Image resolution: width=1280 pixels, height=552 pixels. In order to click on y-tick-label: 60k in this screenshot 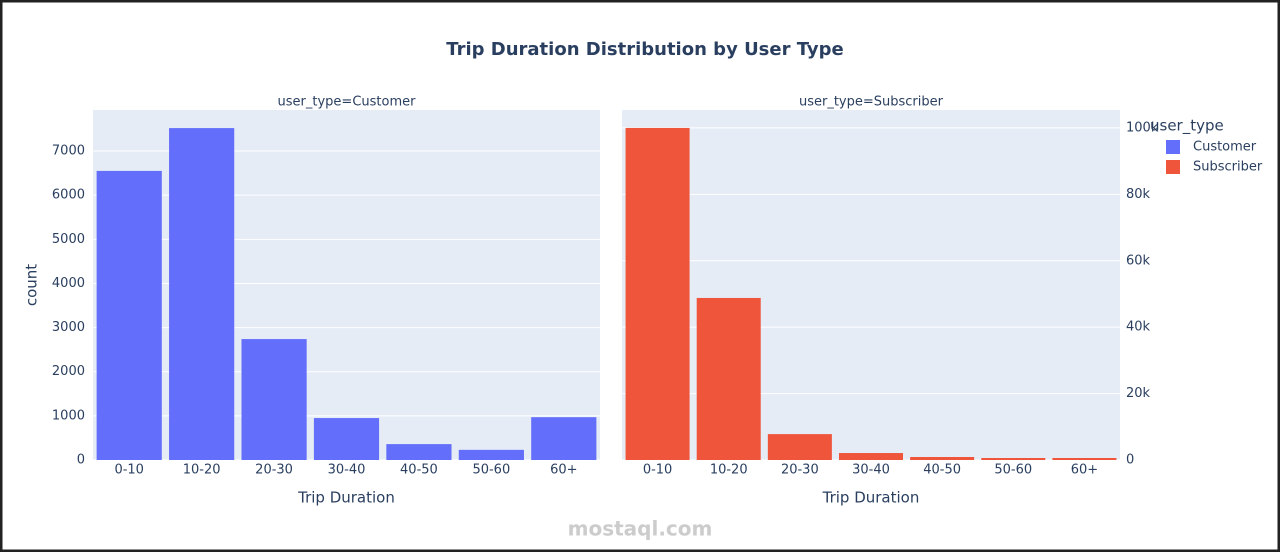, I will do `click(1138, 260)`.